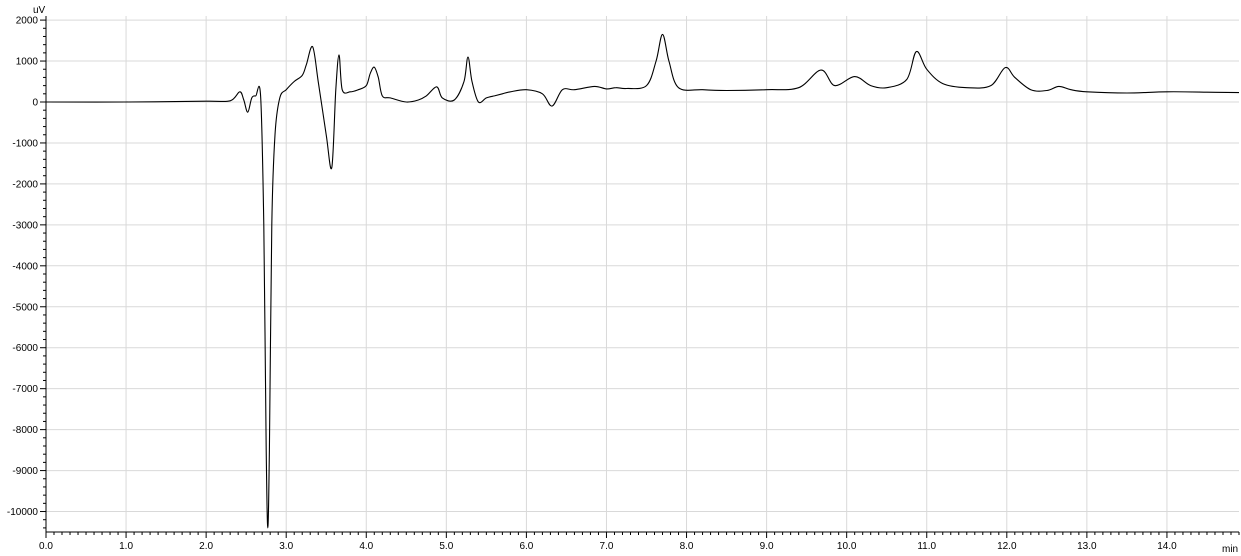 This screenshot has height=556, width=1241. Describe the element at coordinates (767, 546) in the screenshot. I see `x-tick-label: 9.0` at that location.